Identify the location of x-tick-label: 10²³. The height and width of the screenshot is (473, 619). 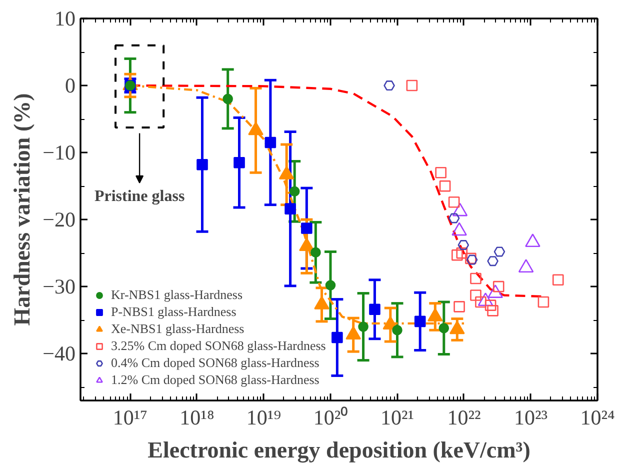
(531, 418).